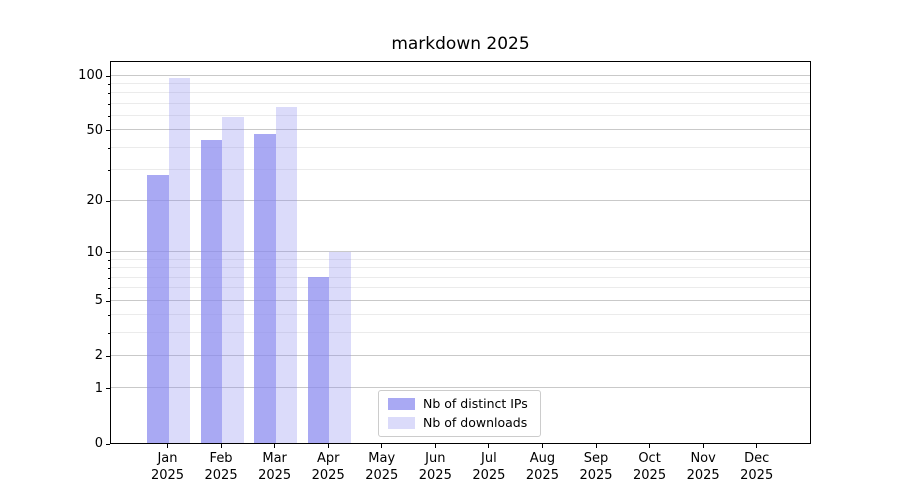 The height and width of the screenshot is (500, 900). Describe the element at coordinates (650, 467) in the screenshot. I see `x-tick-label: Oct 2025` at that location.